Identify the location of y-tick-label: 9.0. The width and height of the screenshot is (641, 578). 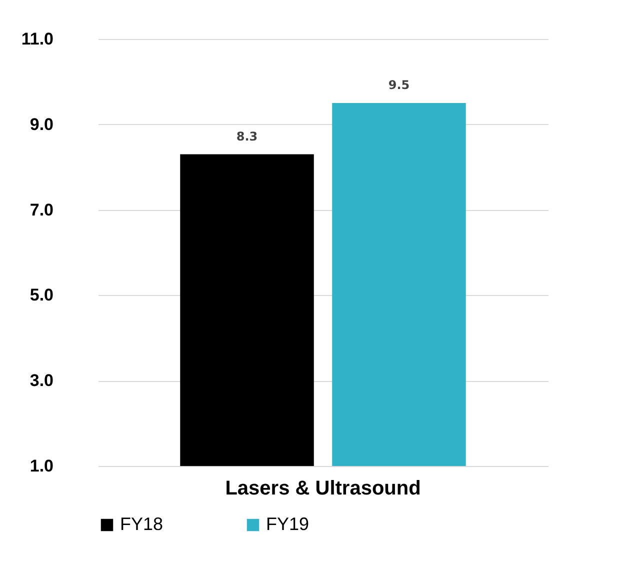
(42, 124).